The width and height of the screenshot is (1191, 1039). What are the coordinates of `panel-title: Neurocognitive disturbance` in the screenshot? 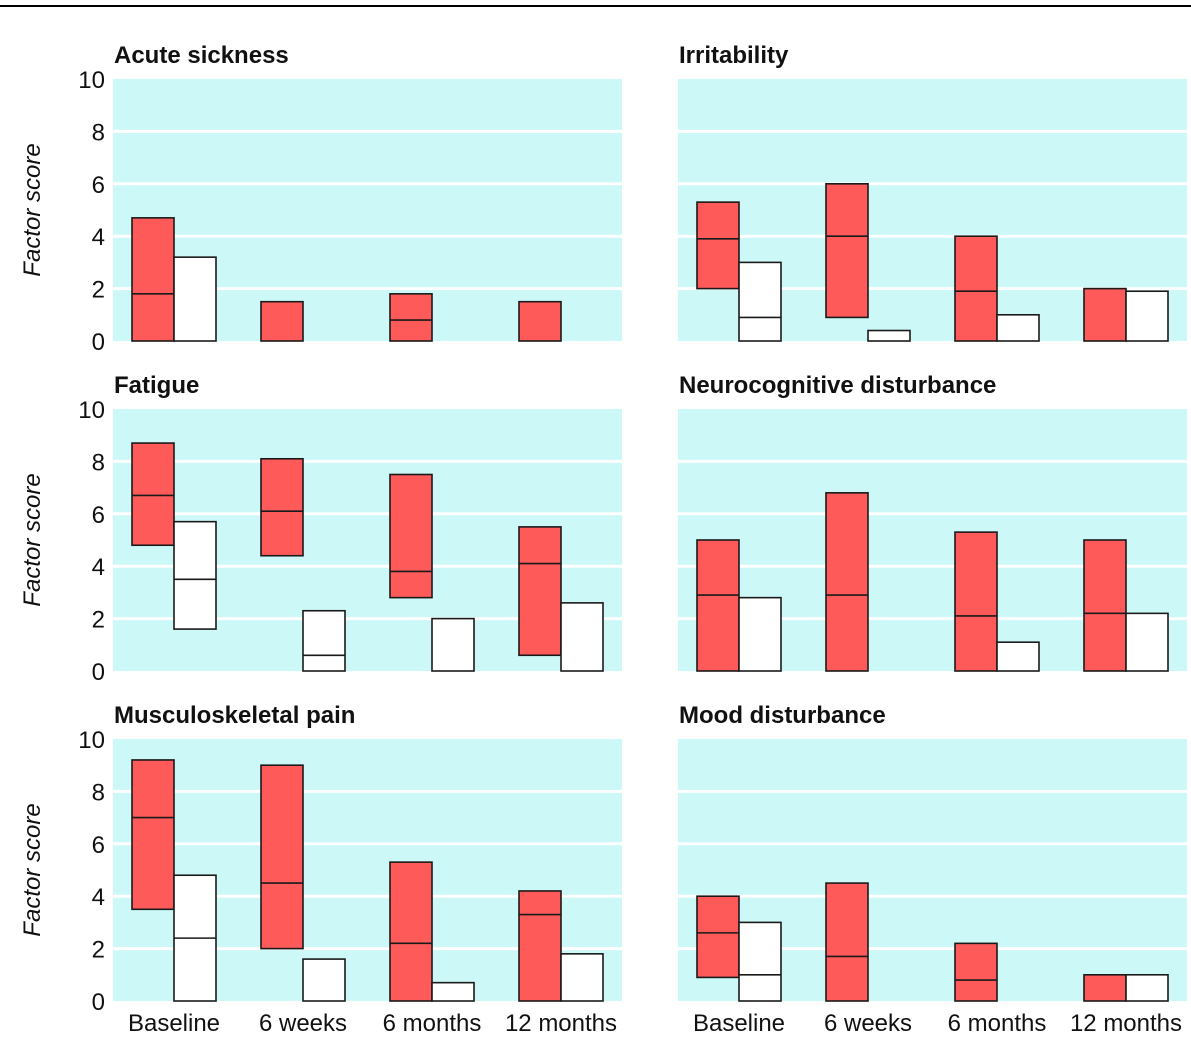 It's located at (837, 385).